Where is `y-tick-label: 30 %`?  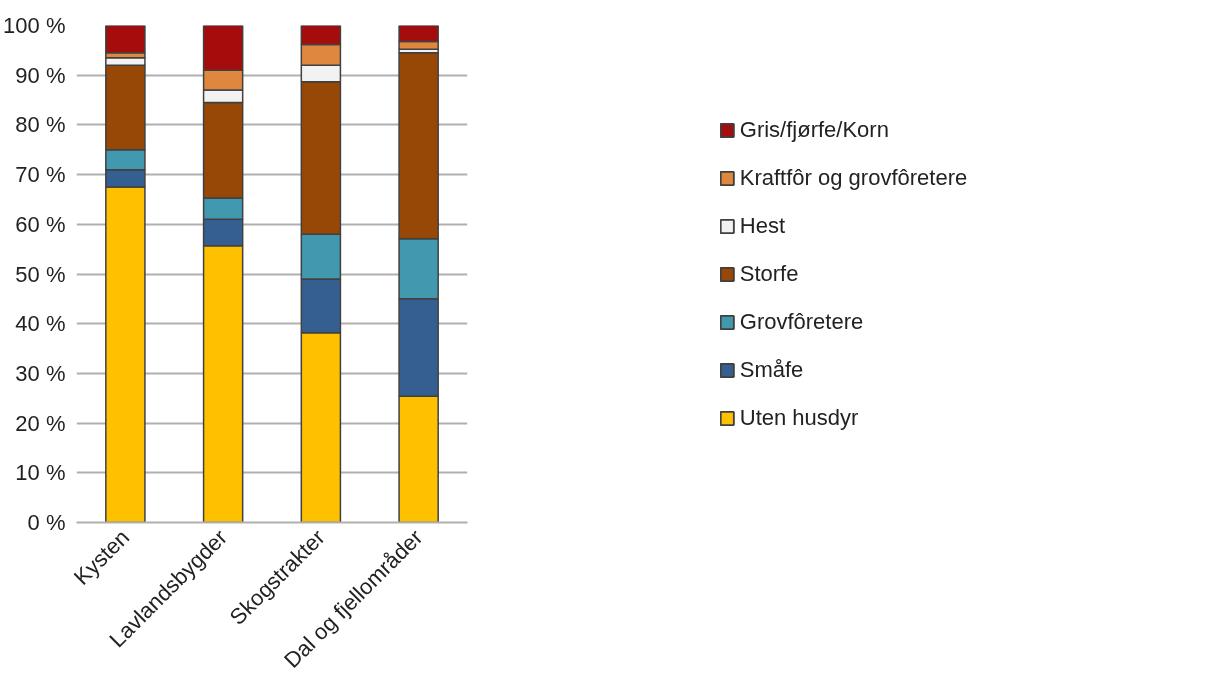
y-tick-label: 30 % is located at coordinates (40, 373).